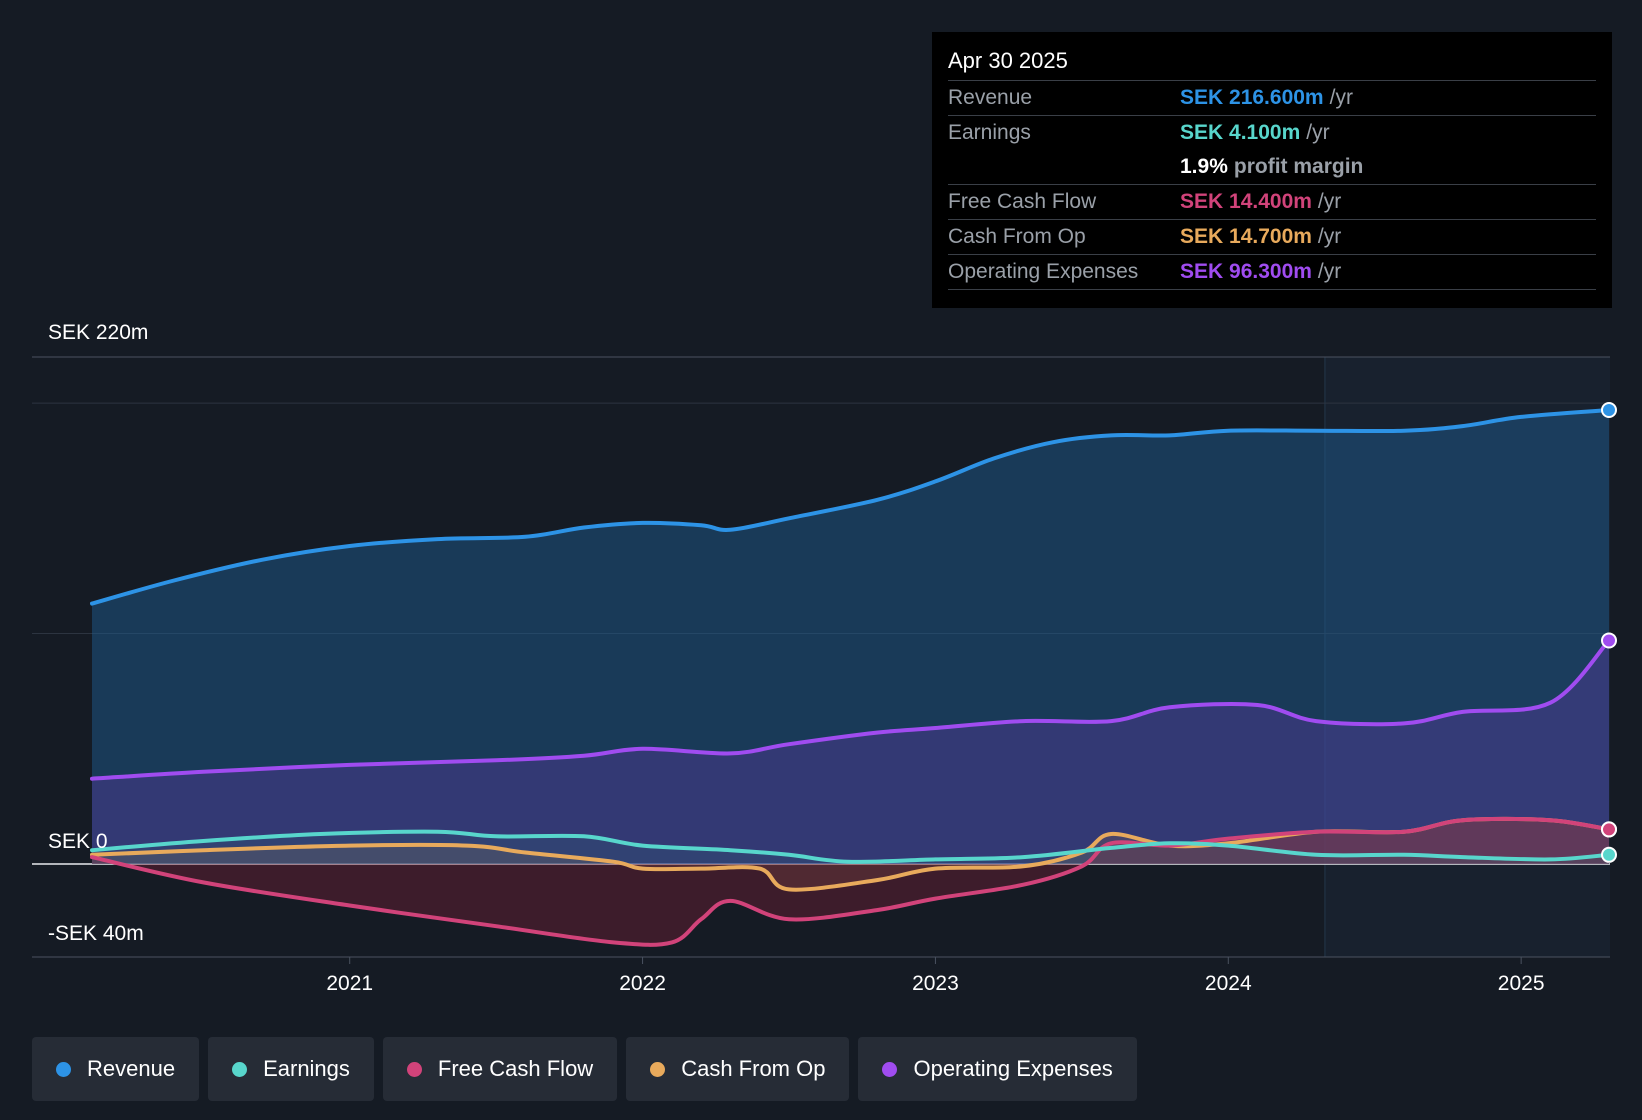  I want to click on tooltip-value: SEK 96.300m, so click(1246, 271).